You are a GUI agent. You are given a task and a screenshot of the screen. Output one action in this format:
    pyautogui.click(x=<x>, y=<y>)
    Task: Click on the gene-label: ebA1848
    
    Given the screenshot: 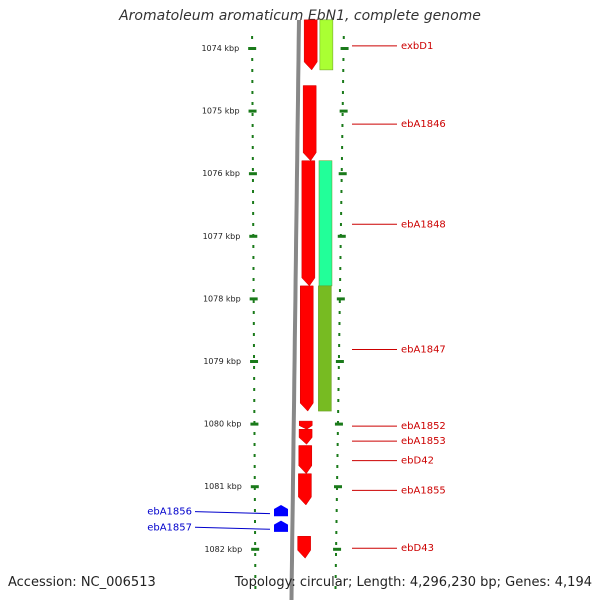 What is the action you would take?
    pyautogui.click(x=423, y=224)
    